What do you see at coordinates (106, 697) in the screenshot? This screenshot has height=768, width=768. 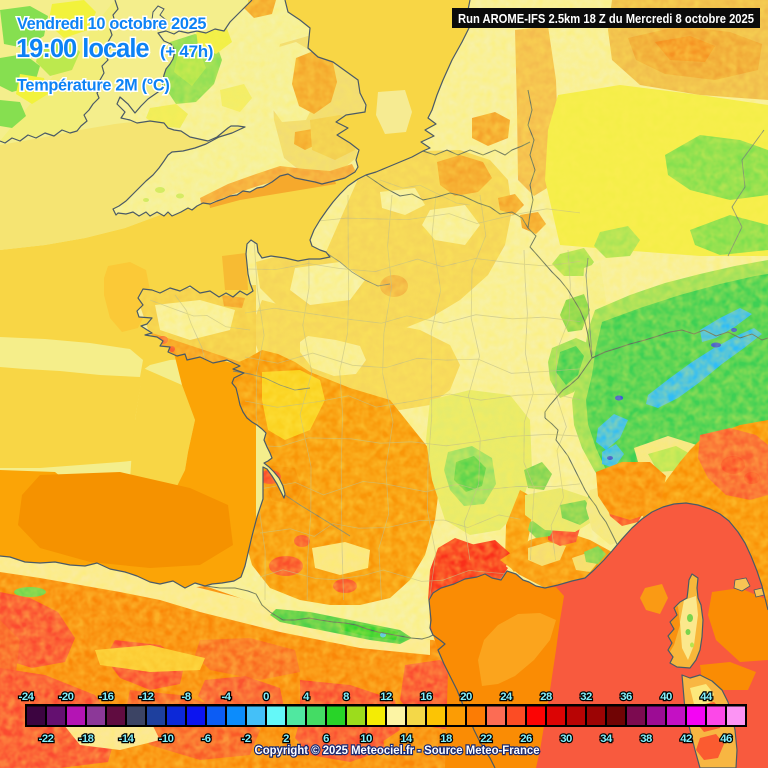 I see `svg-text: -16` at bounding box center [106, 697].